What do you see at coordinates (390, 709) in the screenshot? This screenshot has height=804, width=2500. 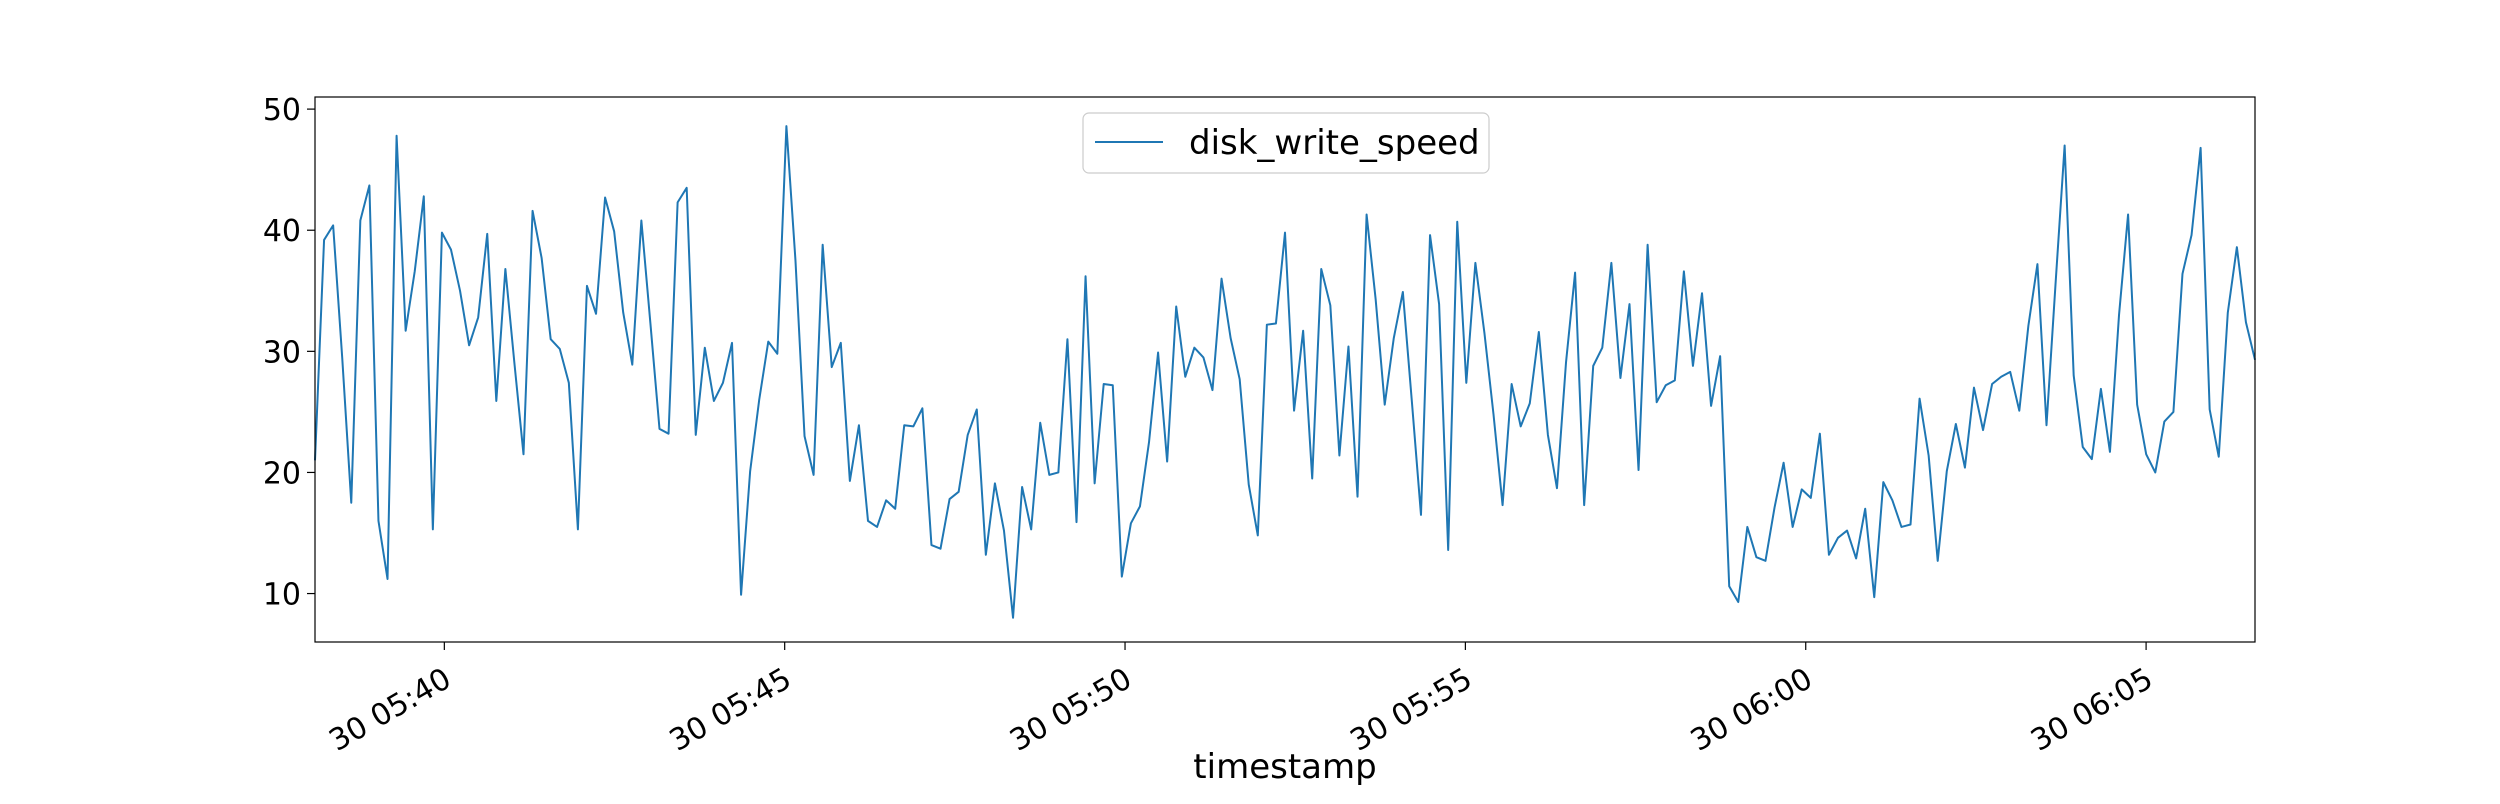 I see `x-tick-label: 30 05:40` at bounding box center [390, 709].